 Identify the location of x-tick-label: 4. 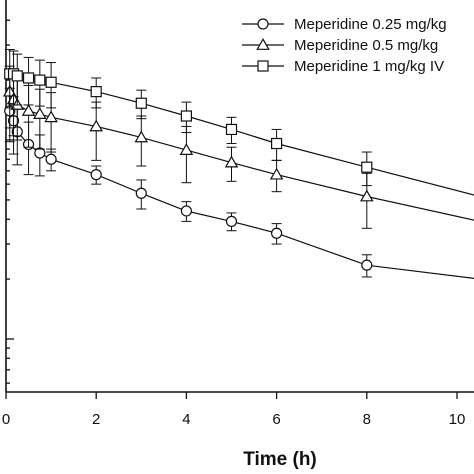
(186, 419).